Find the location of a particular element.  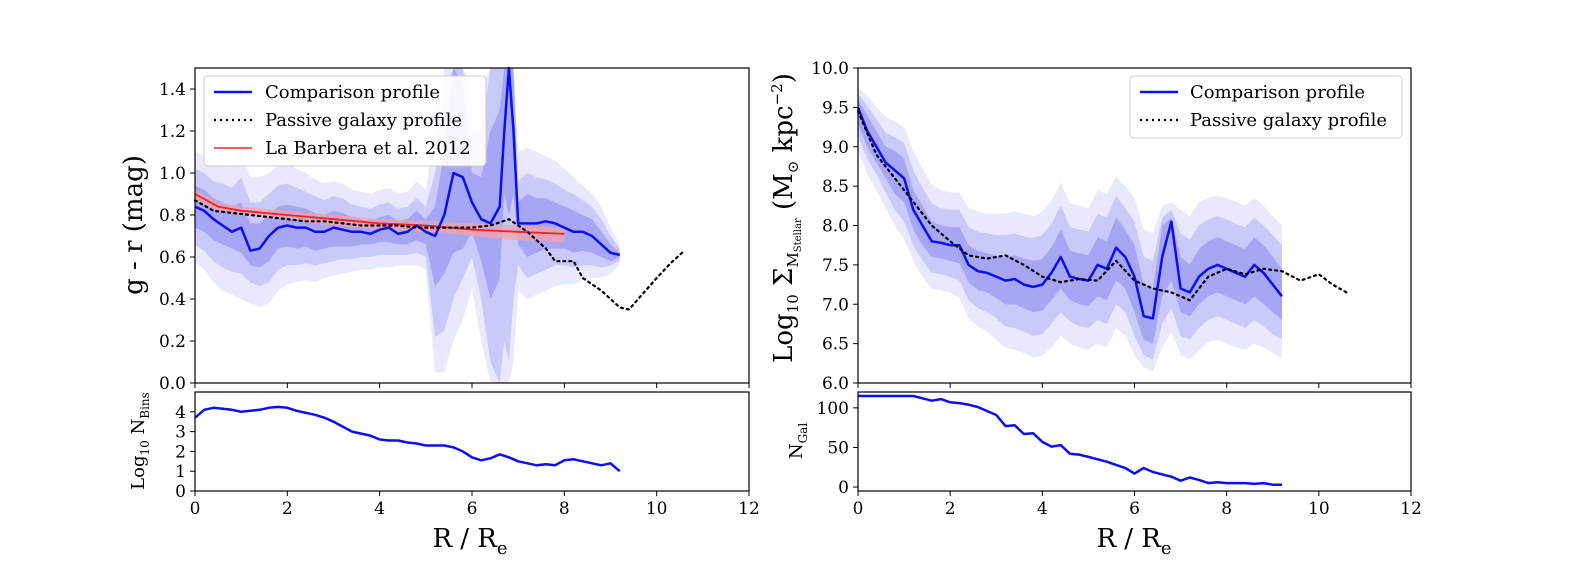

y-tick-label: 8.0 is located at coordinates (835, 227).